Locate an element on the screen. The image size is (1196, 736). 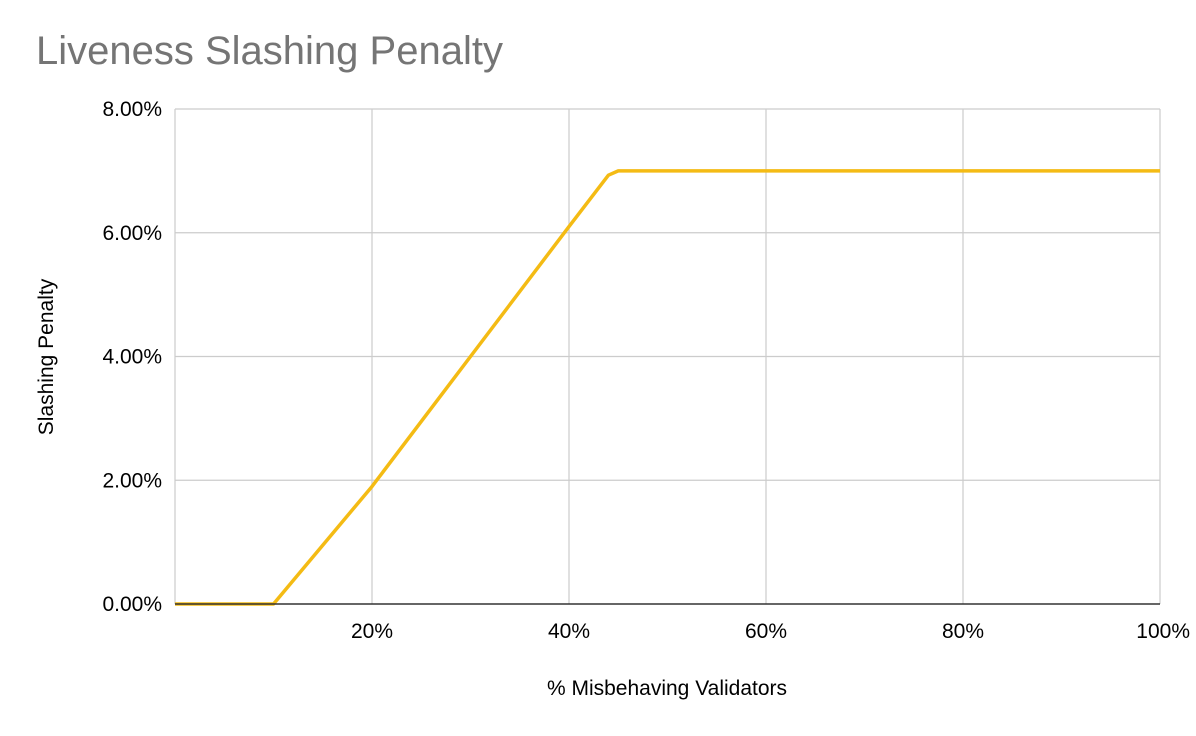
x-axis-title: % Misbehaving Validators is located at coordinates (667, 688).